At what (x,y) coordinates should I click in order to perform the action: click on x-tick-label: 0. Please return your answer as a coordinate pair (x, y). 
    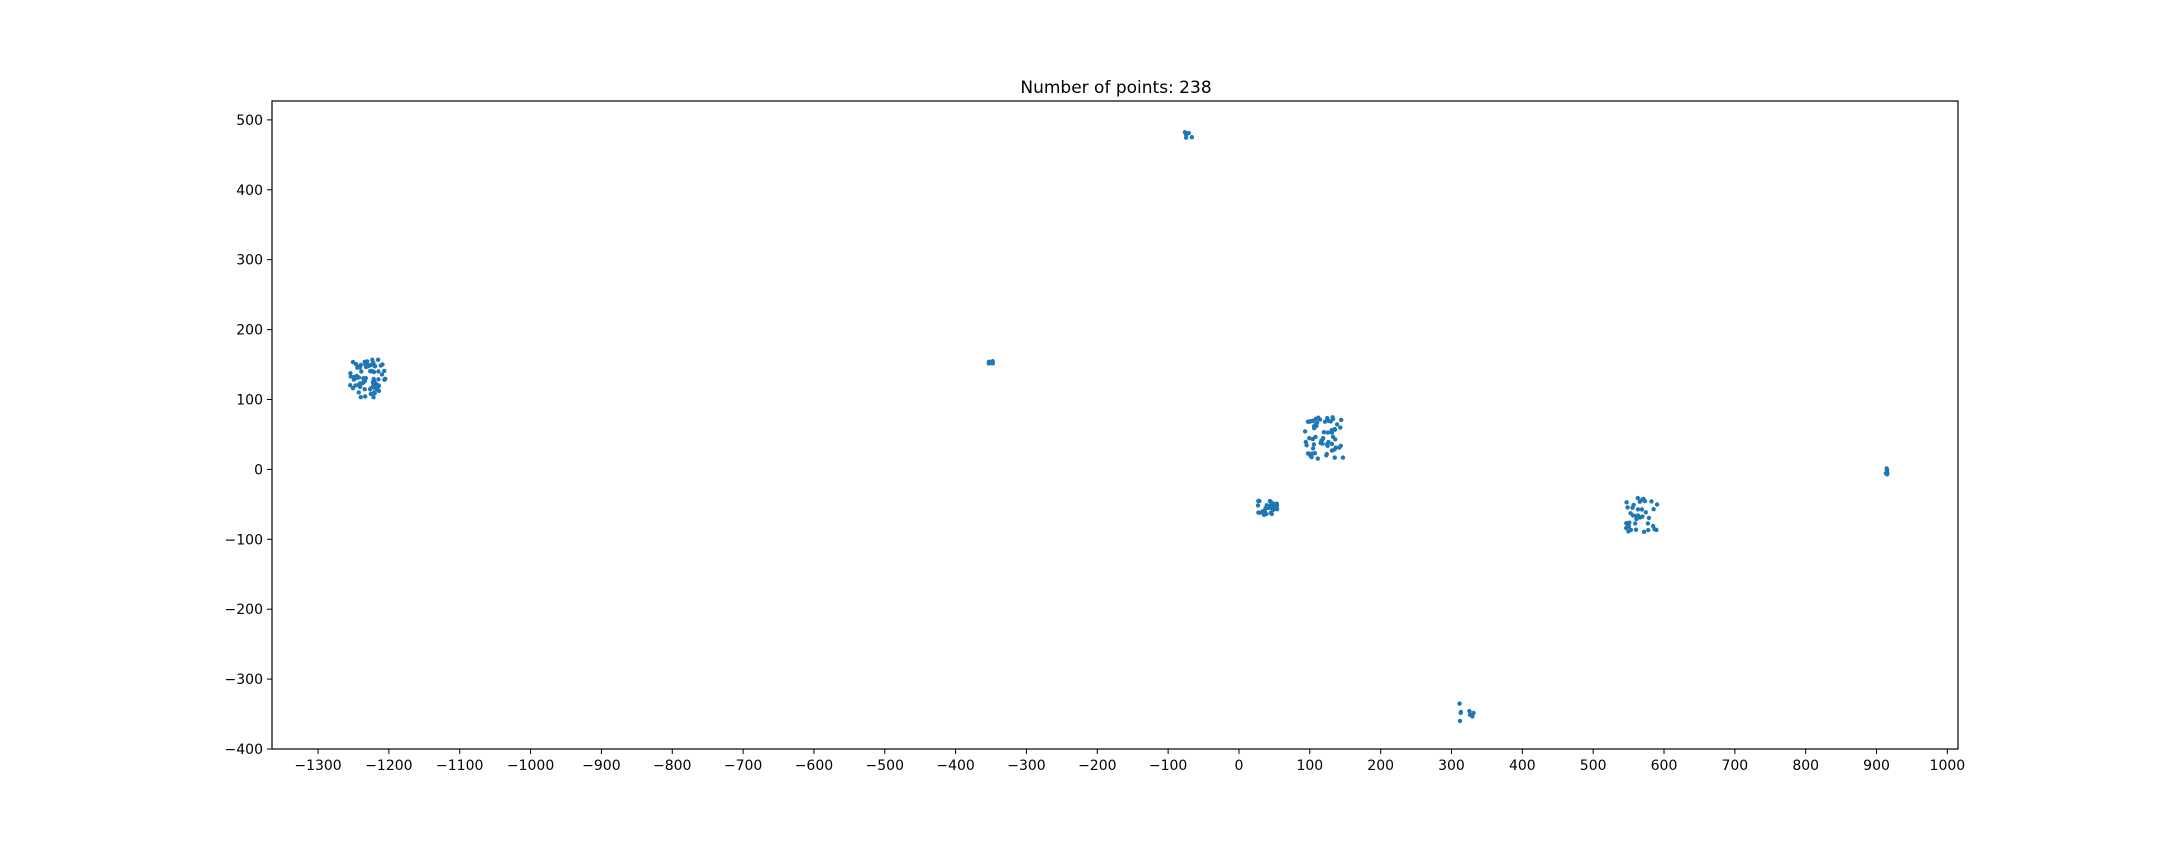
    Looking at the image, I should click on (1239, 766).